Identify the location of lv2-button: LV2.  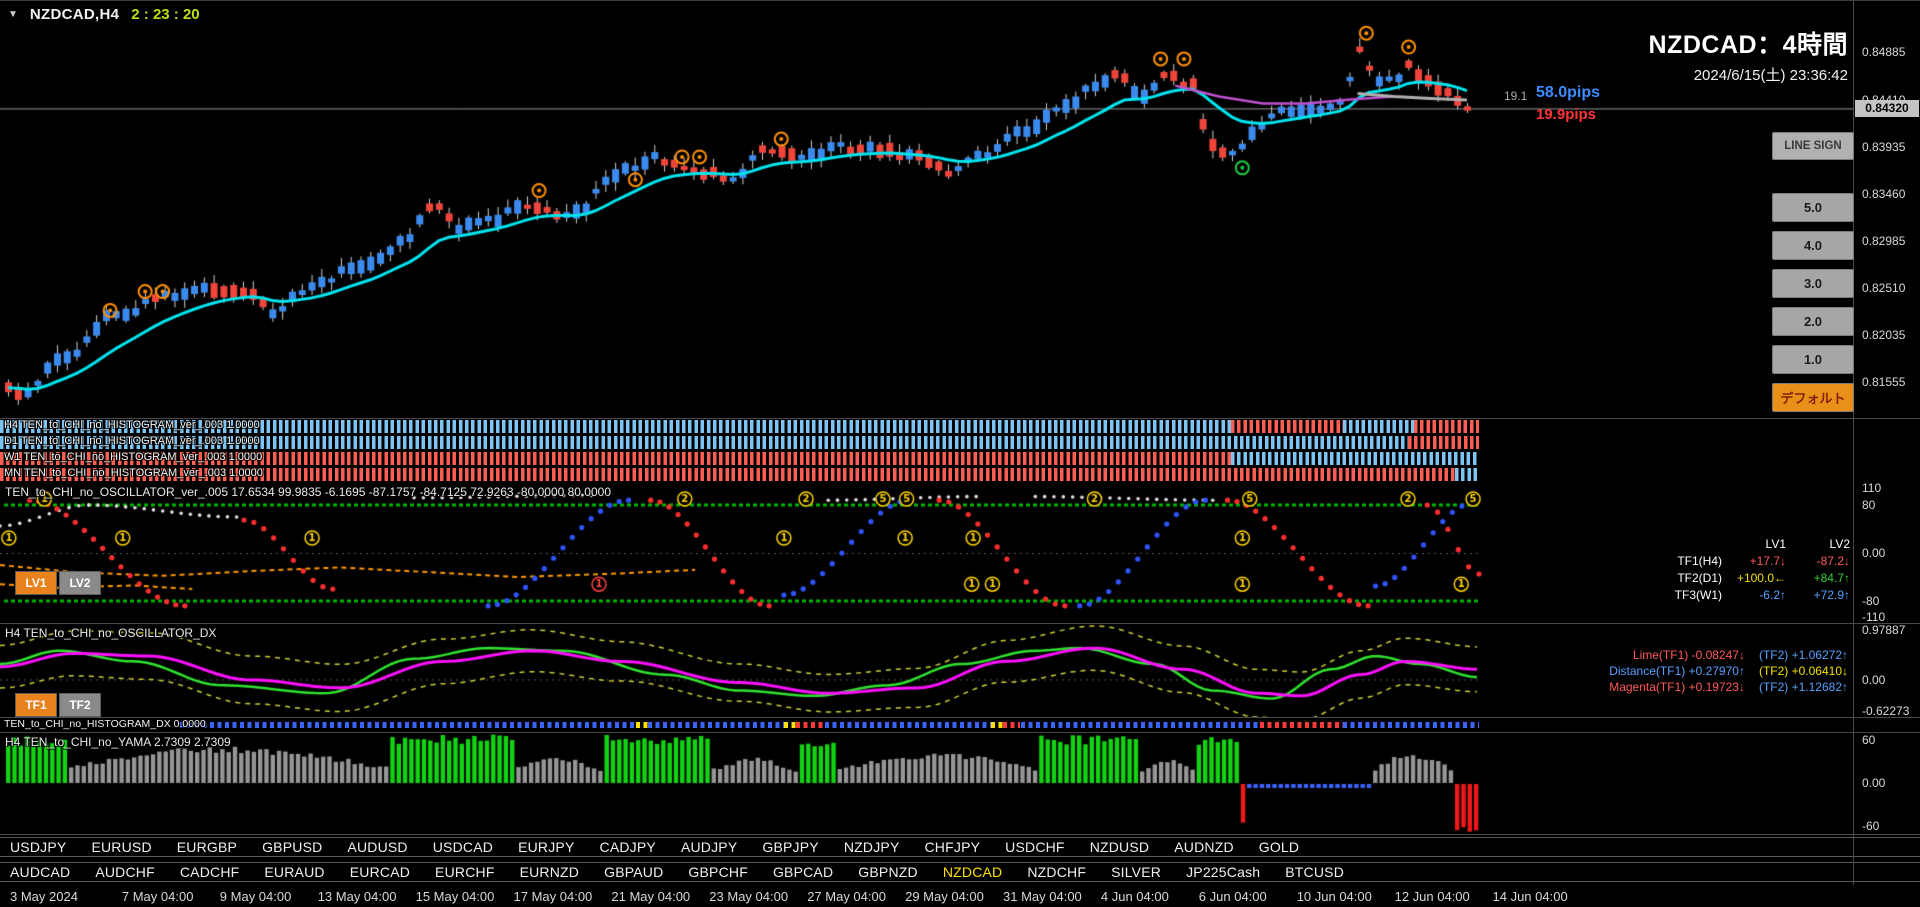
(80, 583).